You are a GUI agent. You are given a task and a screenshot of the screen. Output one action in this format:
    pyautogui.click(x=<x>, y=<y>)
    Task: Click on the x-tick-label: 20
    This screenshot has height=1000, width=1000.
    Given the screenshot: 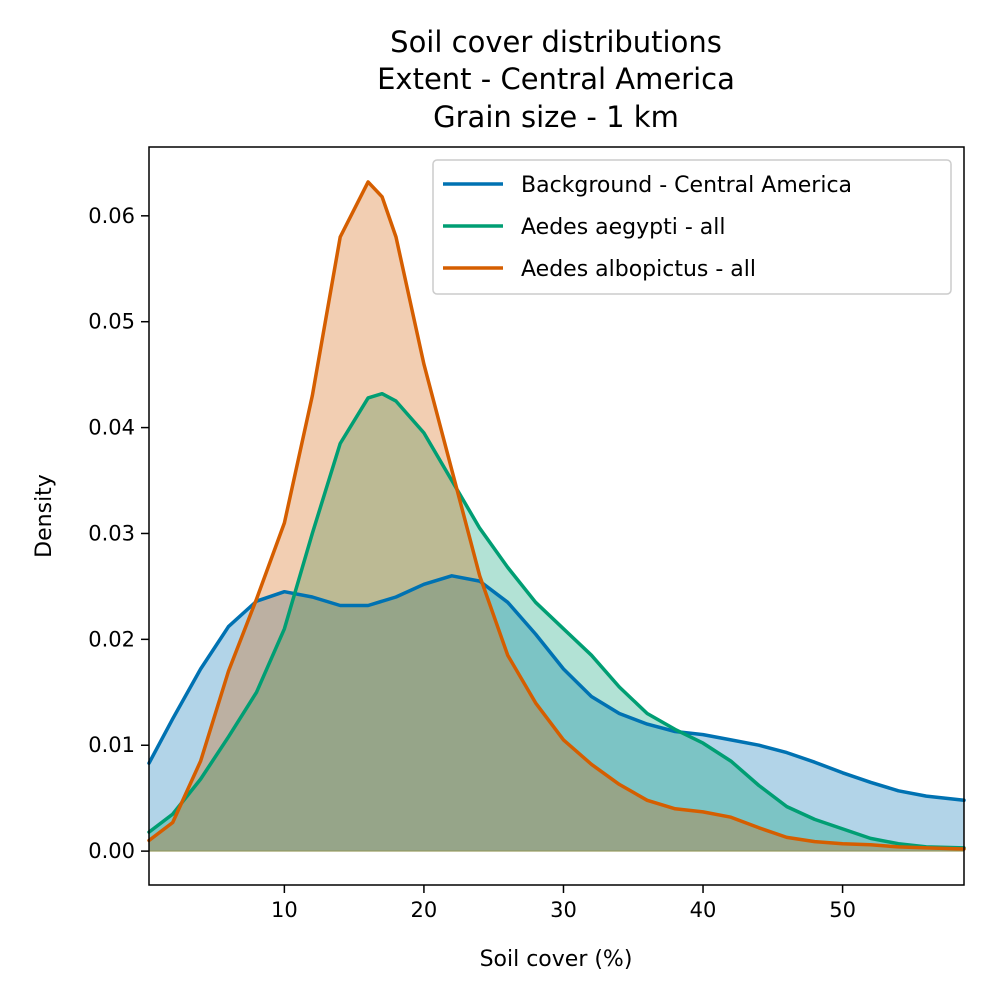 What is the action you would take?
    pyautogui.click(x=424, y=910)
    